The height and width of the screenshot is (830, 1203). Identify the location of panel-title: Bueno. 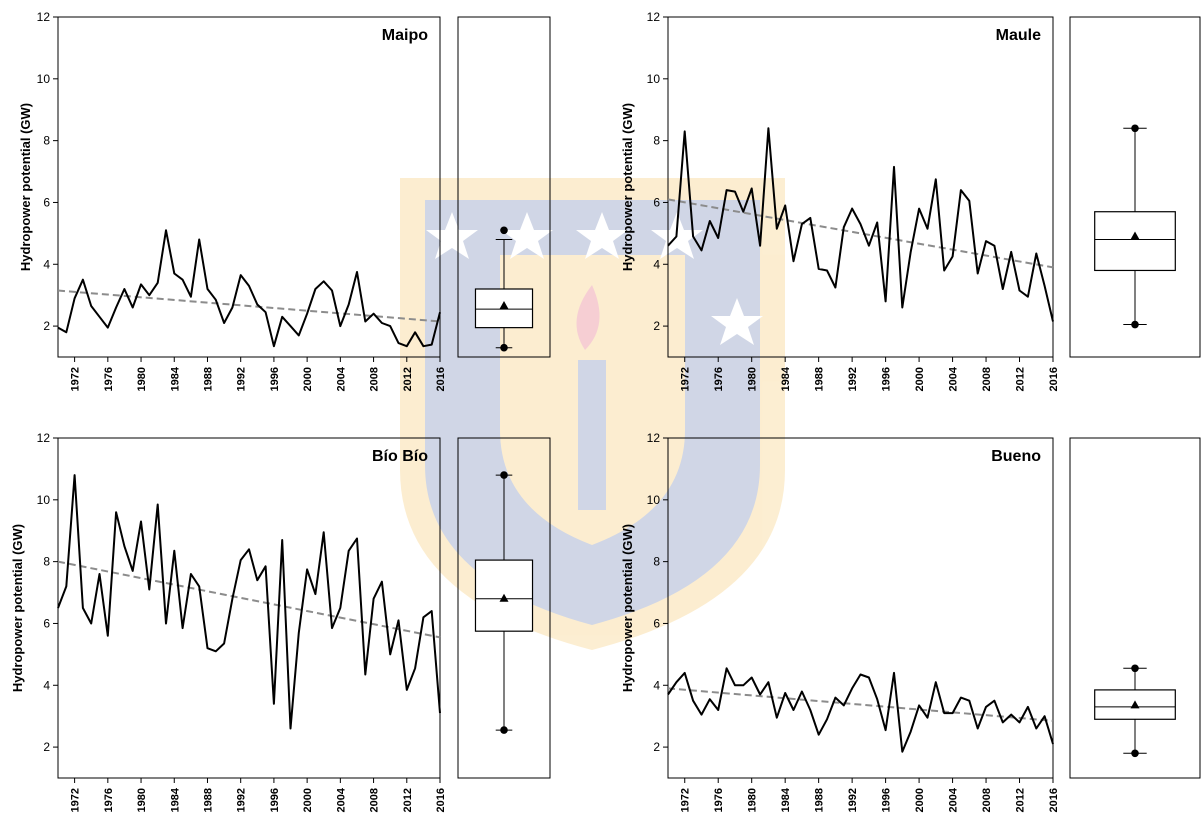
(1016, 456).